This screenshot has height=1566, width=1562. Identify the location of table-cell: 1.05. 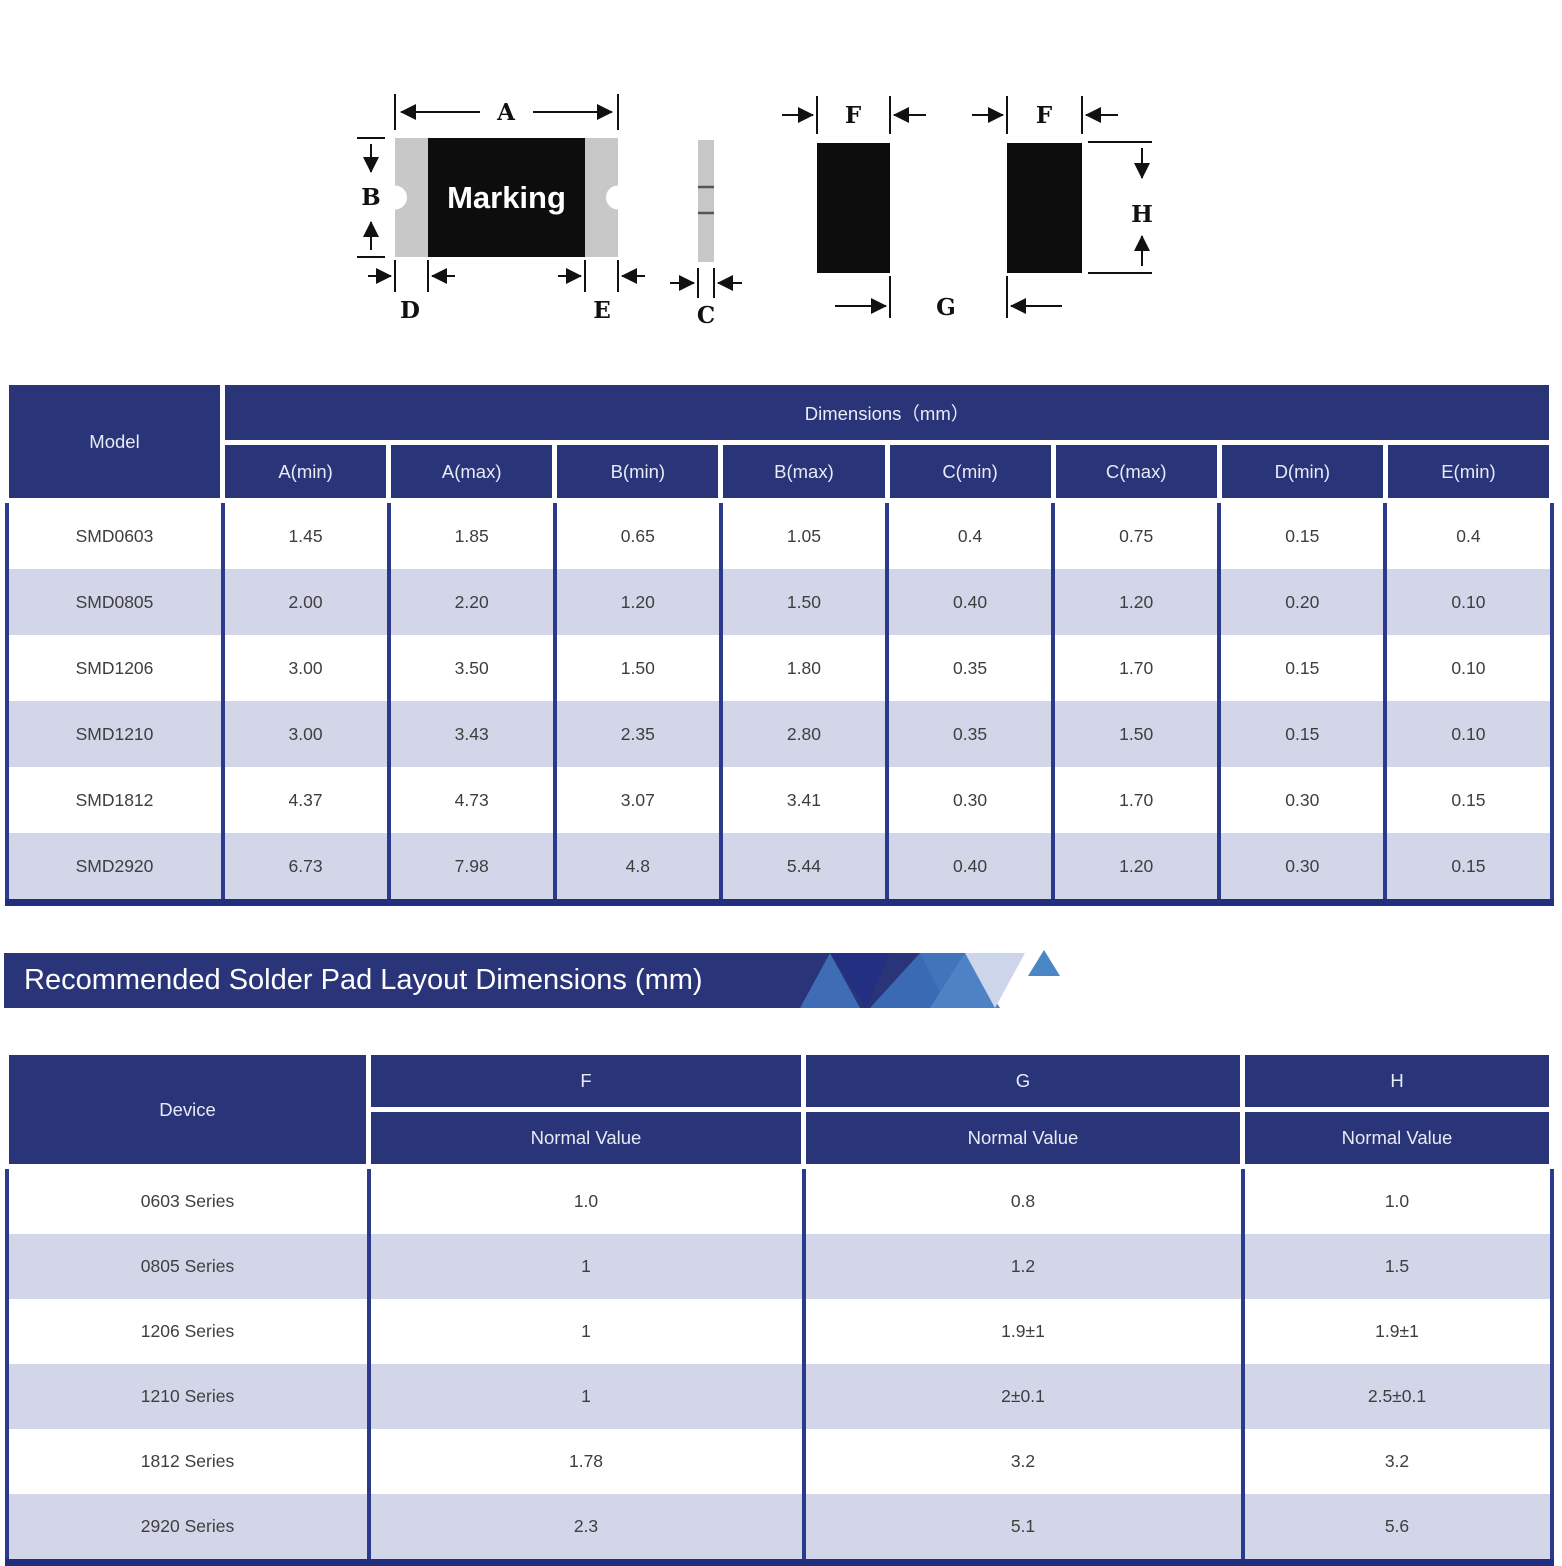
(804, 534).